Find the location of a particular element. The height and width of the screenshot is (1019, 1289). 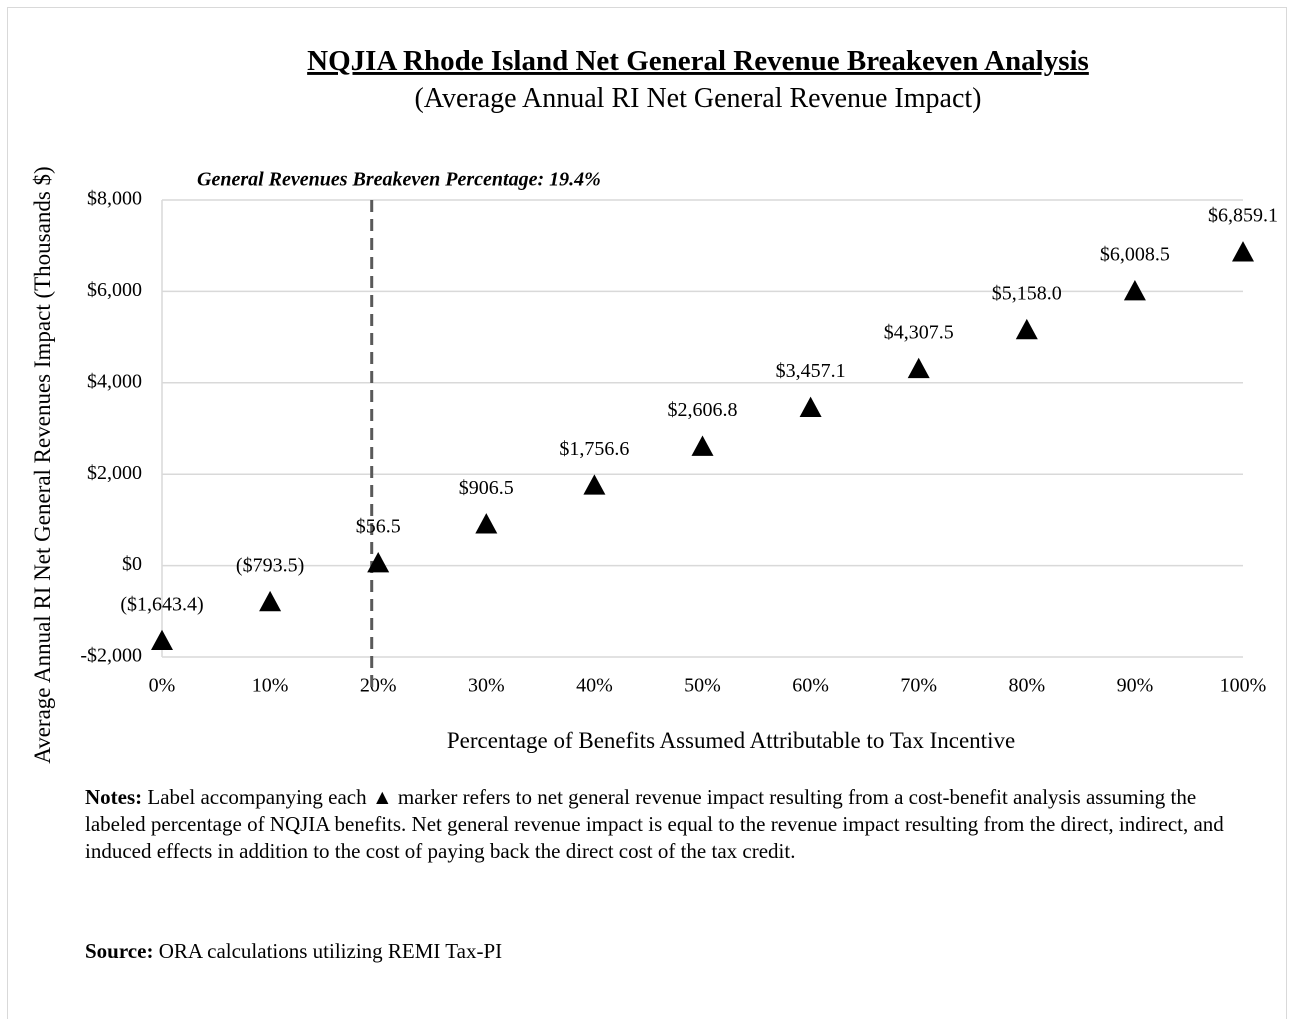

y-tick-label: $8,000 is located at coordinates (114, 199).